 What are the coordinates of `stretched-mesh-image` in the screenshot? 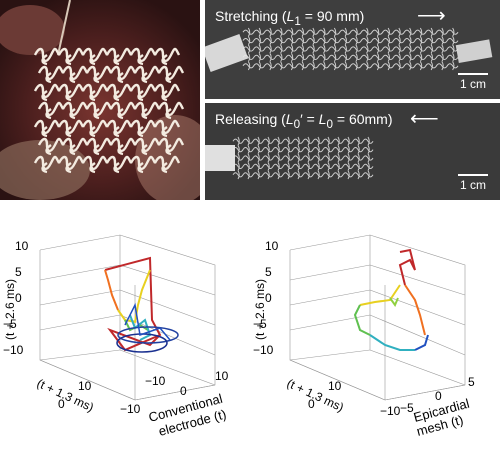 It's located at (352, 49).